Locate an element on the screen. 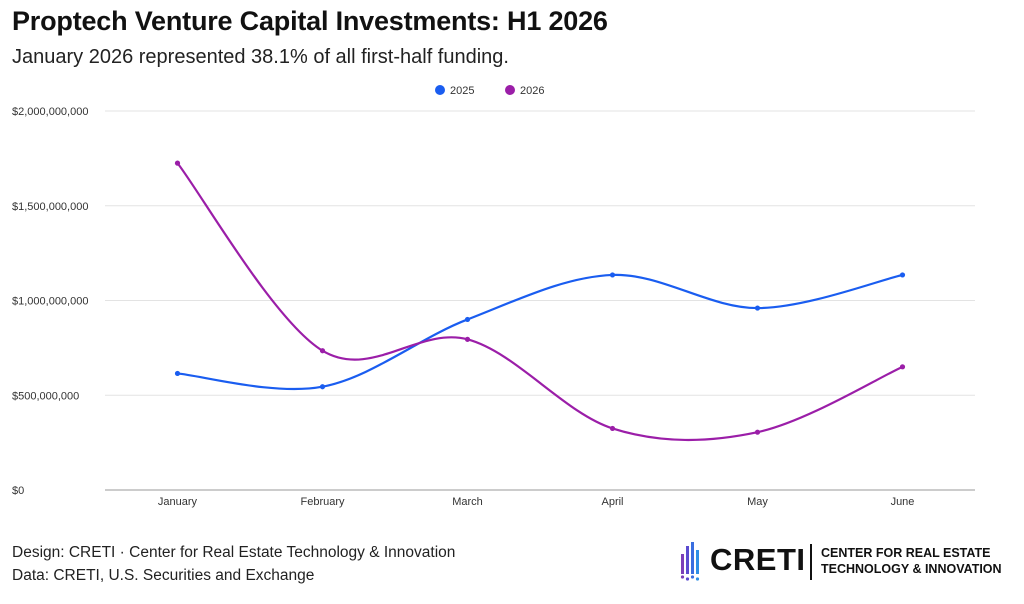 The width and height of the screenshot is (1024, 604). logo-divider is located at coordinates (811, 562).